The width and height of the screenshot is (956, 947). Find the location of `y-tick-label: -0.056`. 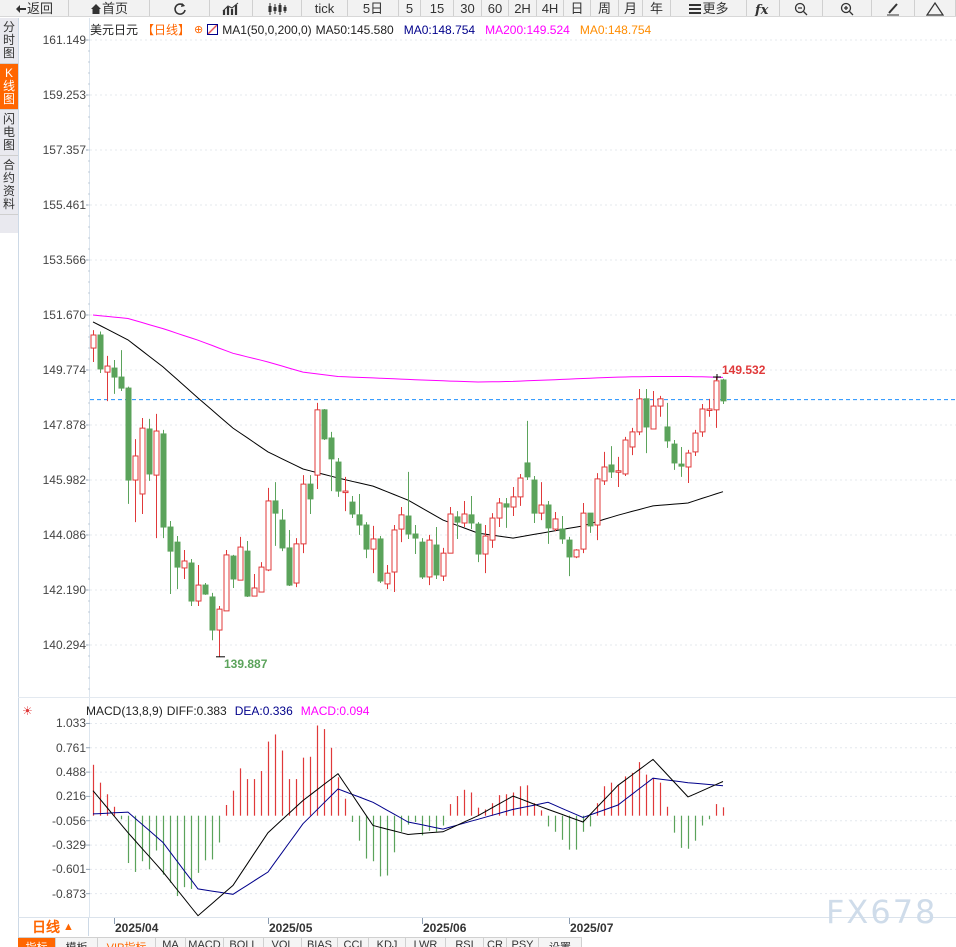

y-tick-label: -0.056 is located at coordinates (68, 820).